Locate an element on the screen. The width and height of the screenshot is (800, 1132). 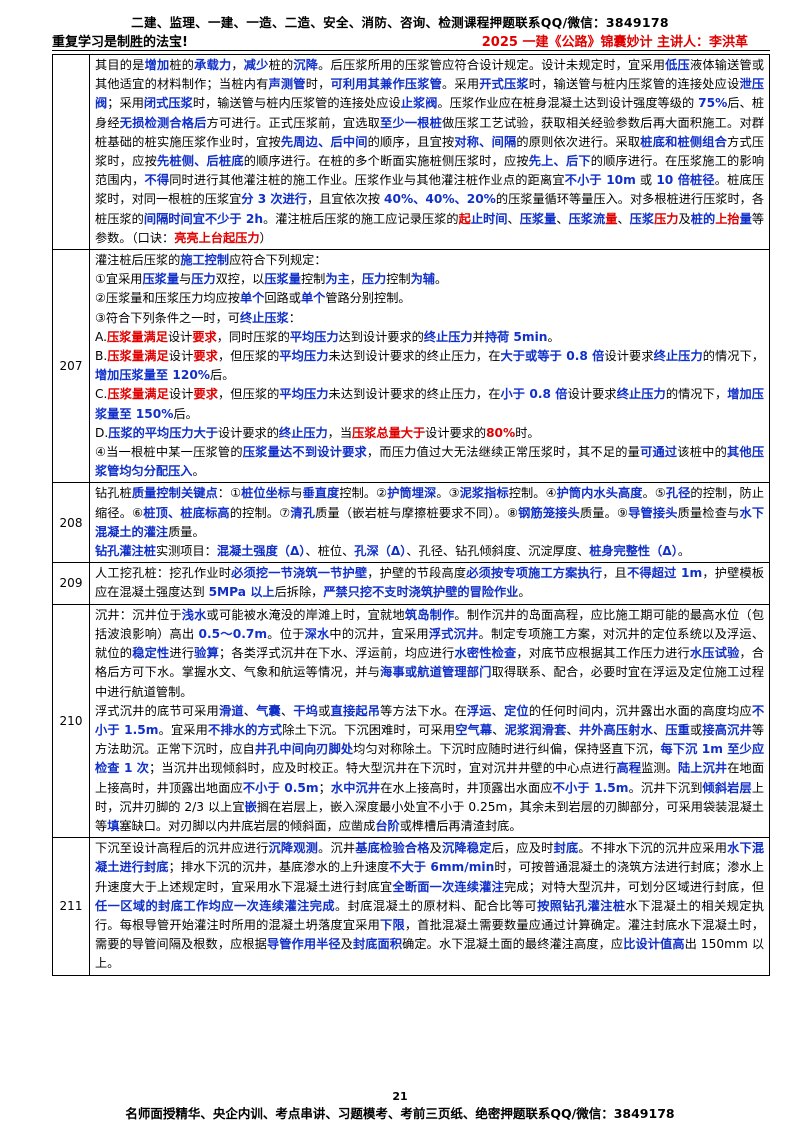
blue-highlight: 单个 is located at coordinates (313, 298).